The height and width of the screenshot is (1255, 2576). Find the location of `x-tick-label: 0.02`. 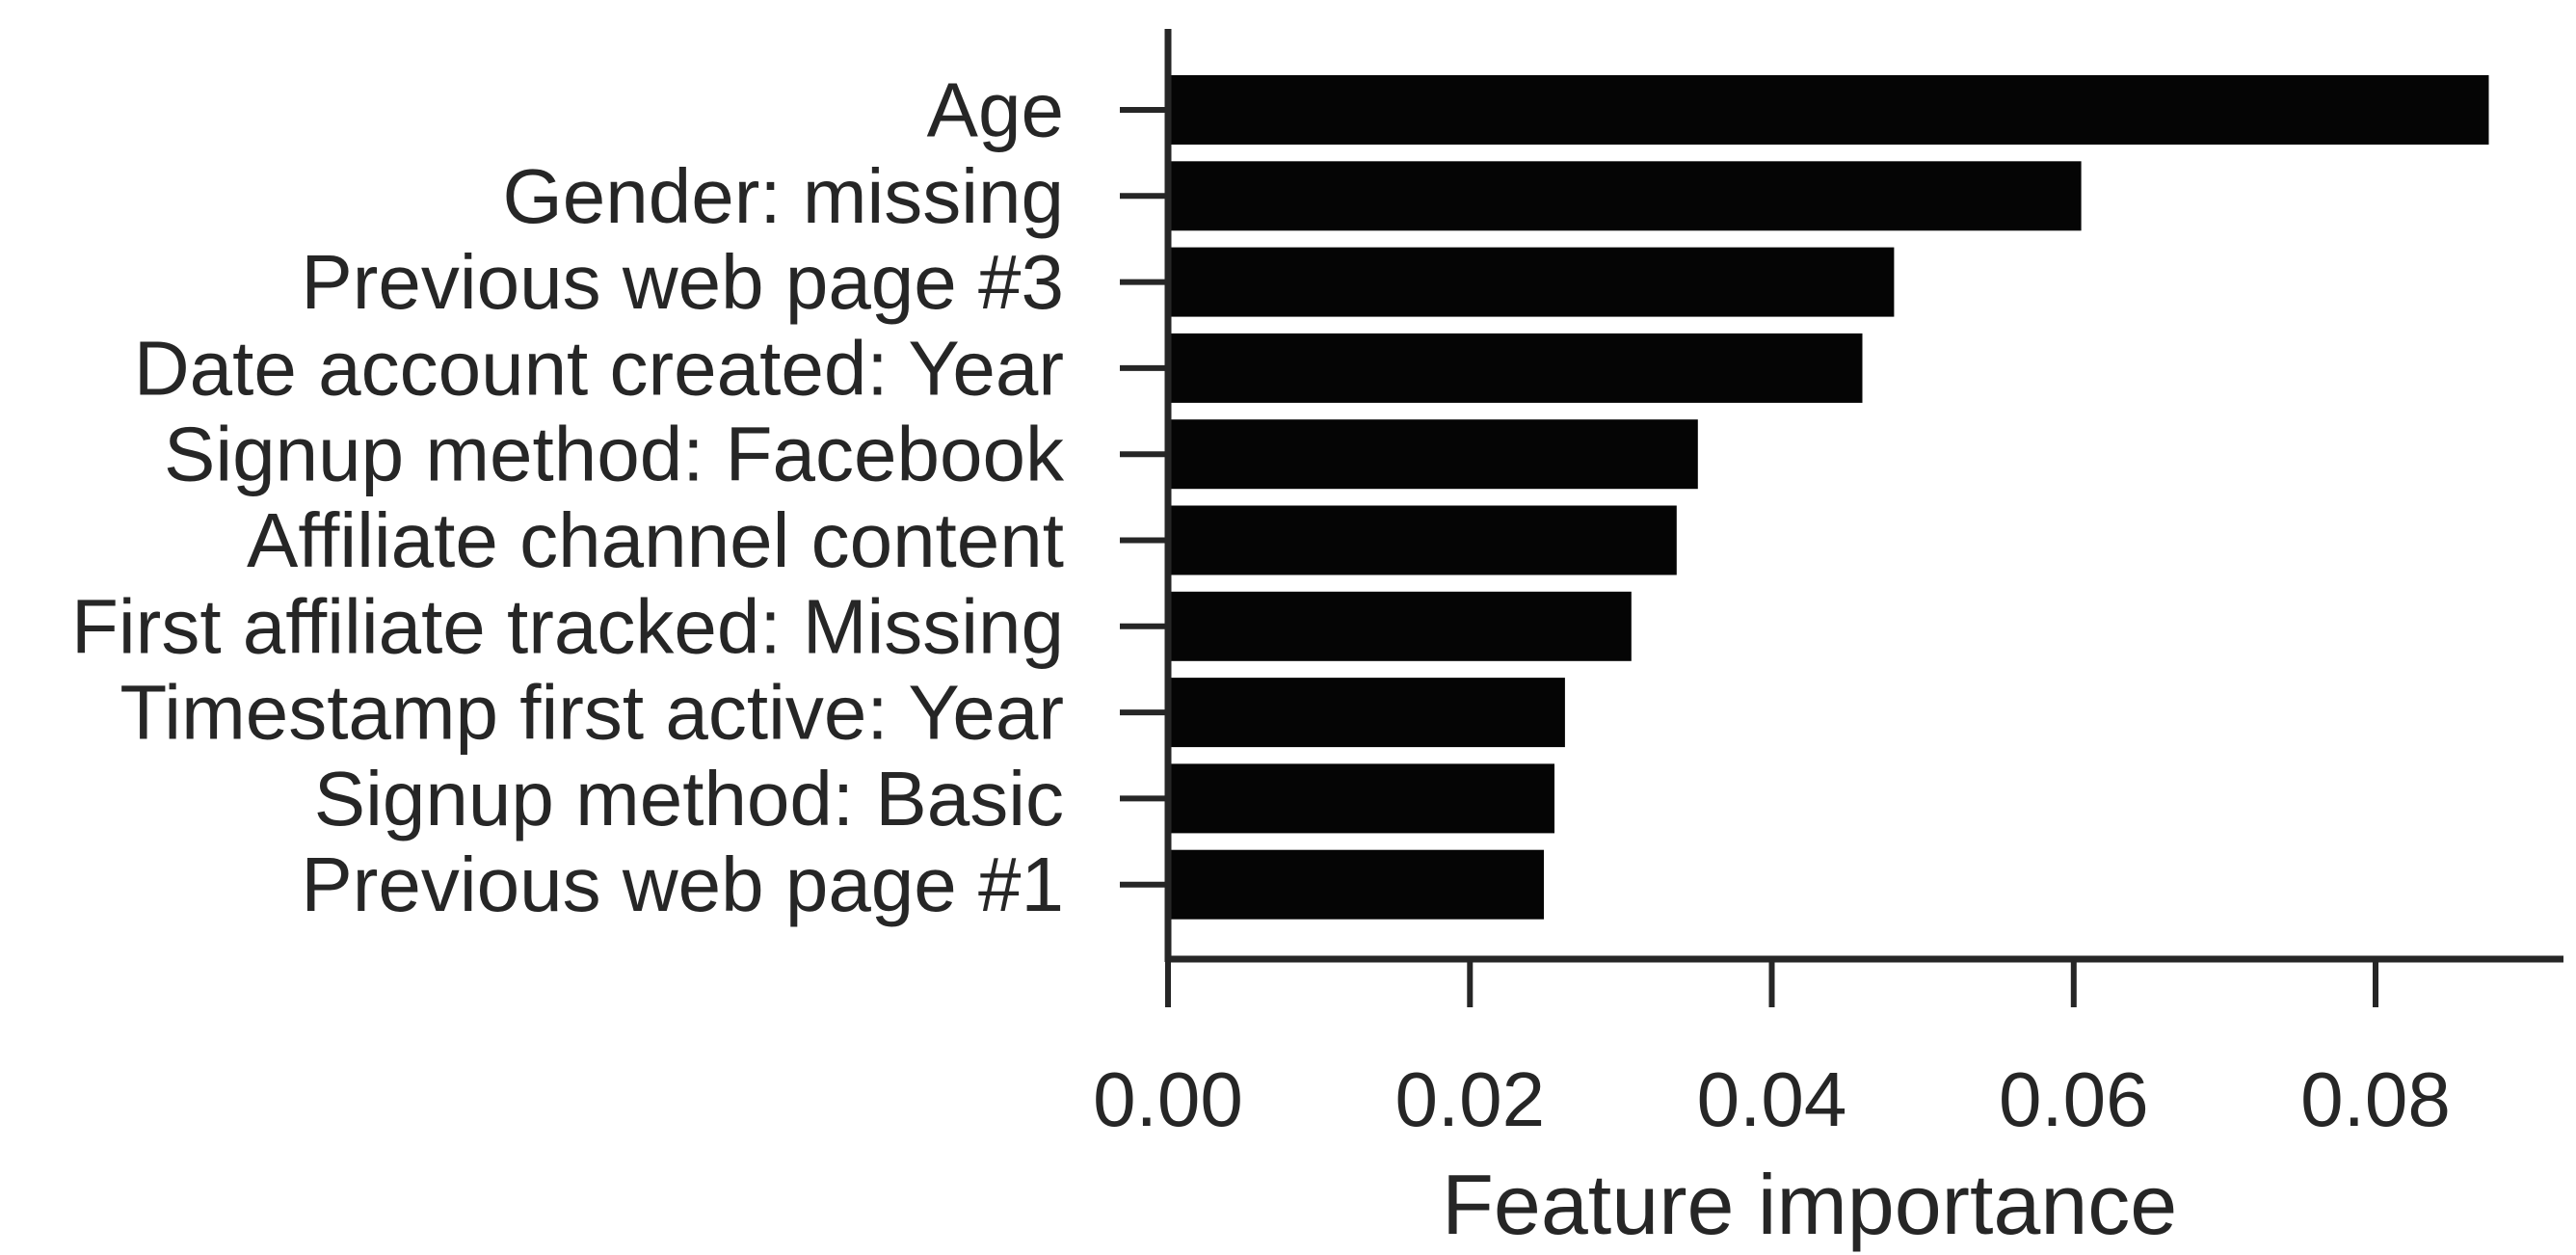

x-tick-label: 0.02 is located at coordinates (1469, 1099).